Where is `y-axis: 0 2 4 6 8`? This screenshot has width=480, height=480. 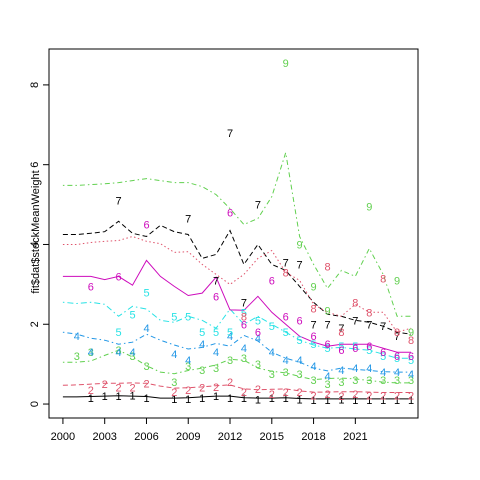 y-axis: 0 2 4 6 8 is located at coordinates (39, 244).